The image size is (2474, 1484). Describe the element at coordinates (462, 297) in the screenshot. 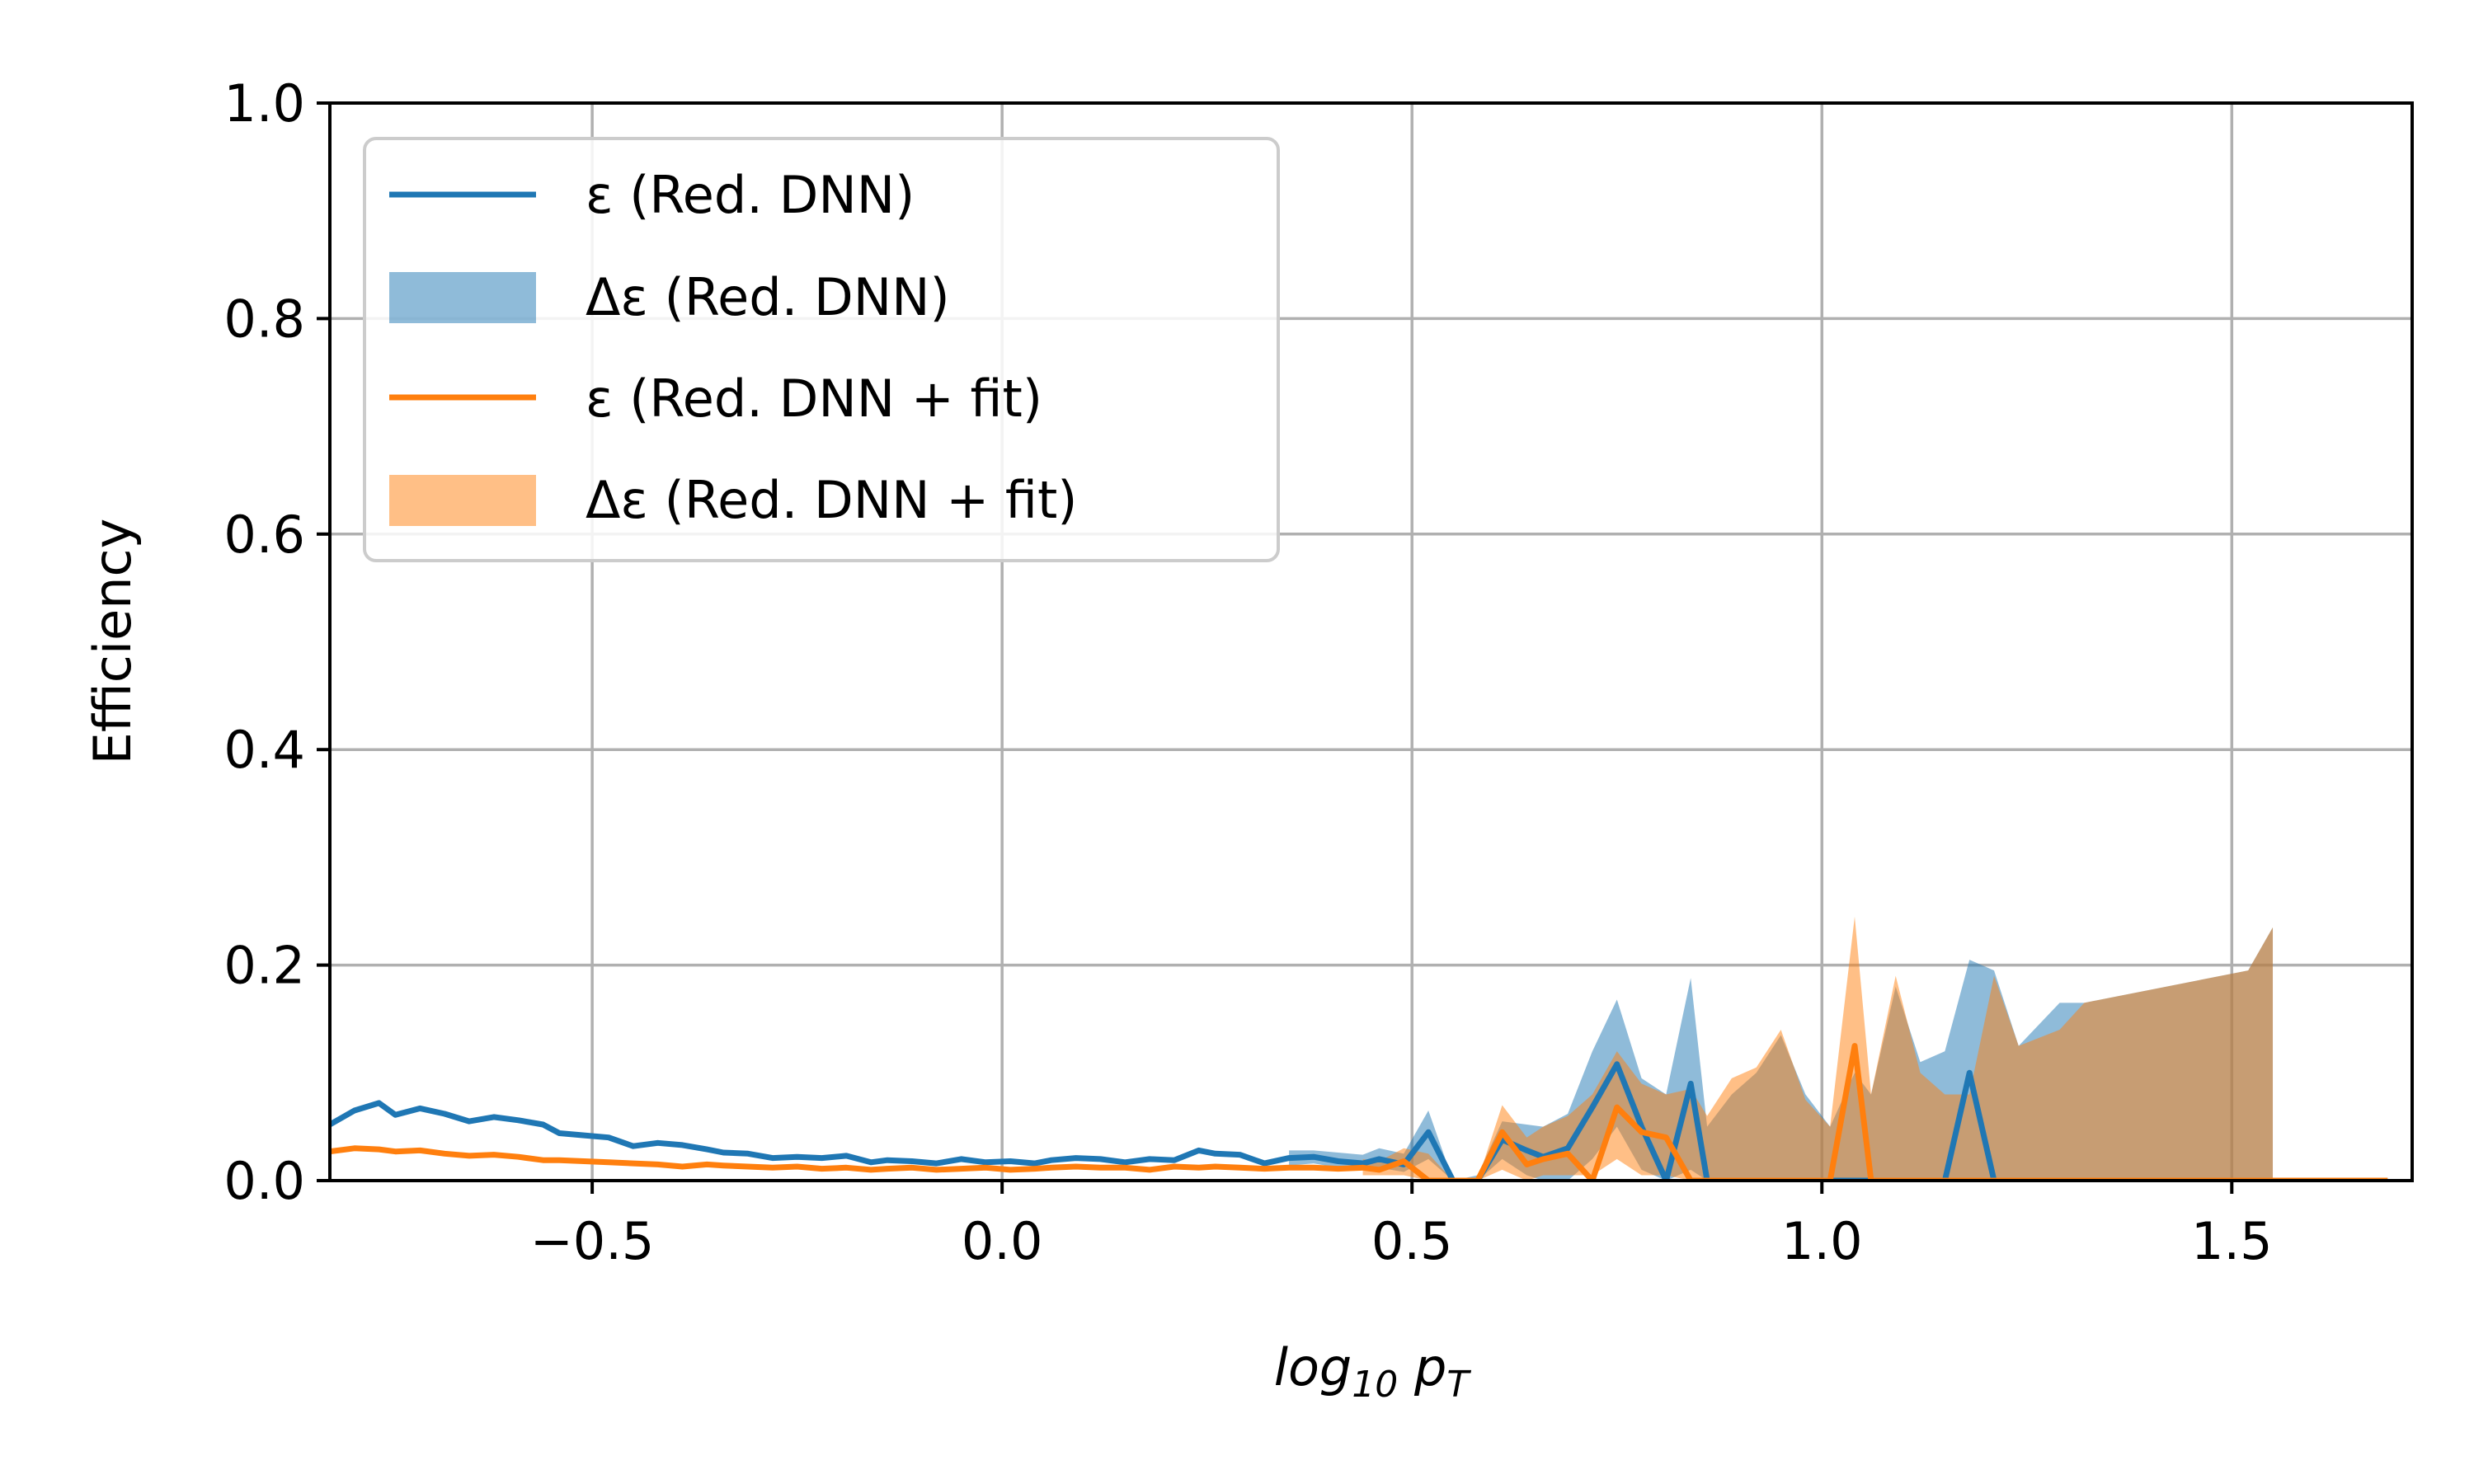

I see `legend-swatch-deps-red-dnn` at that location.